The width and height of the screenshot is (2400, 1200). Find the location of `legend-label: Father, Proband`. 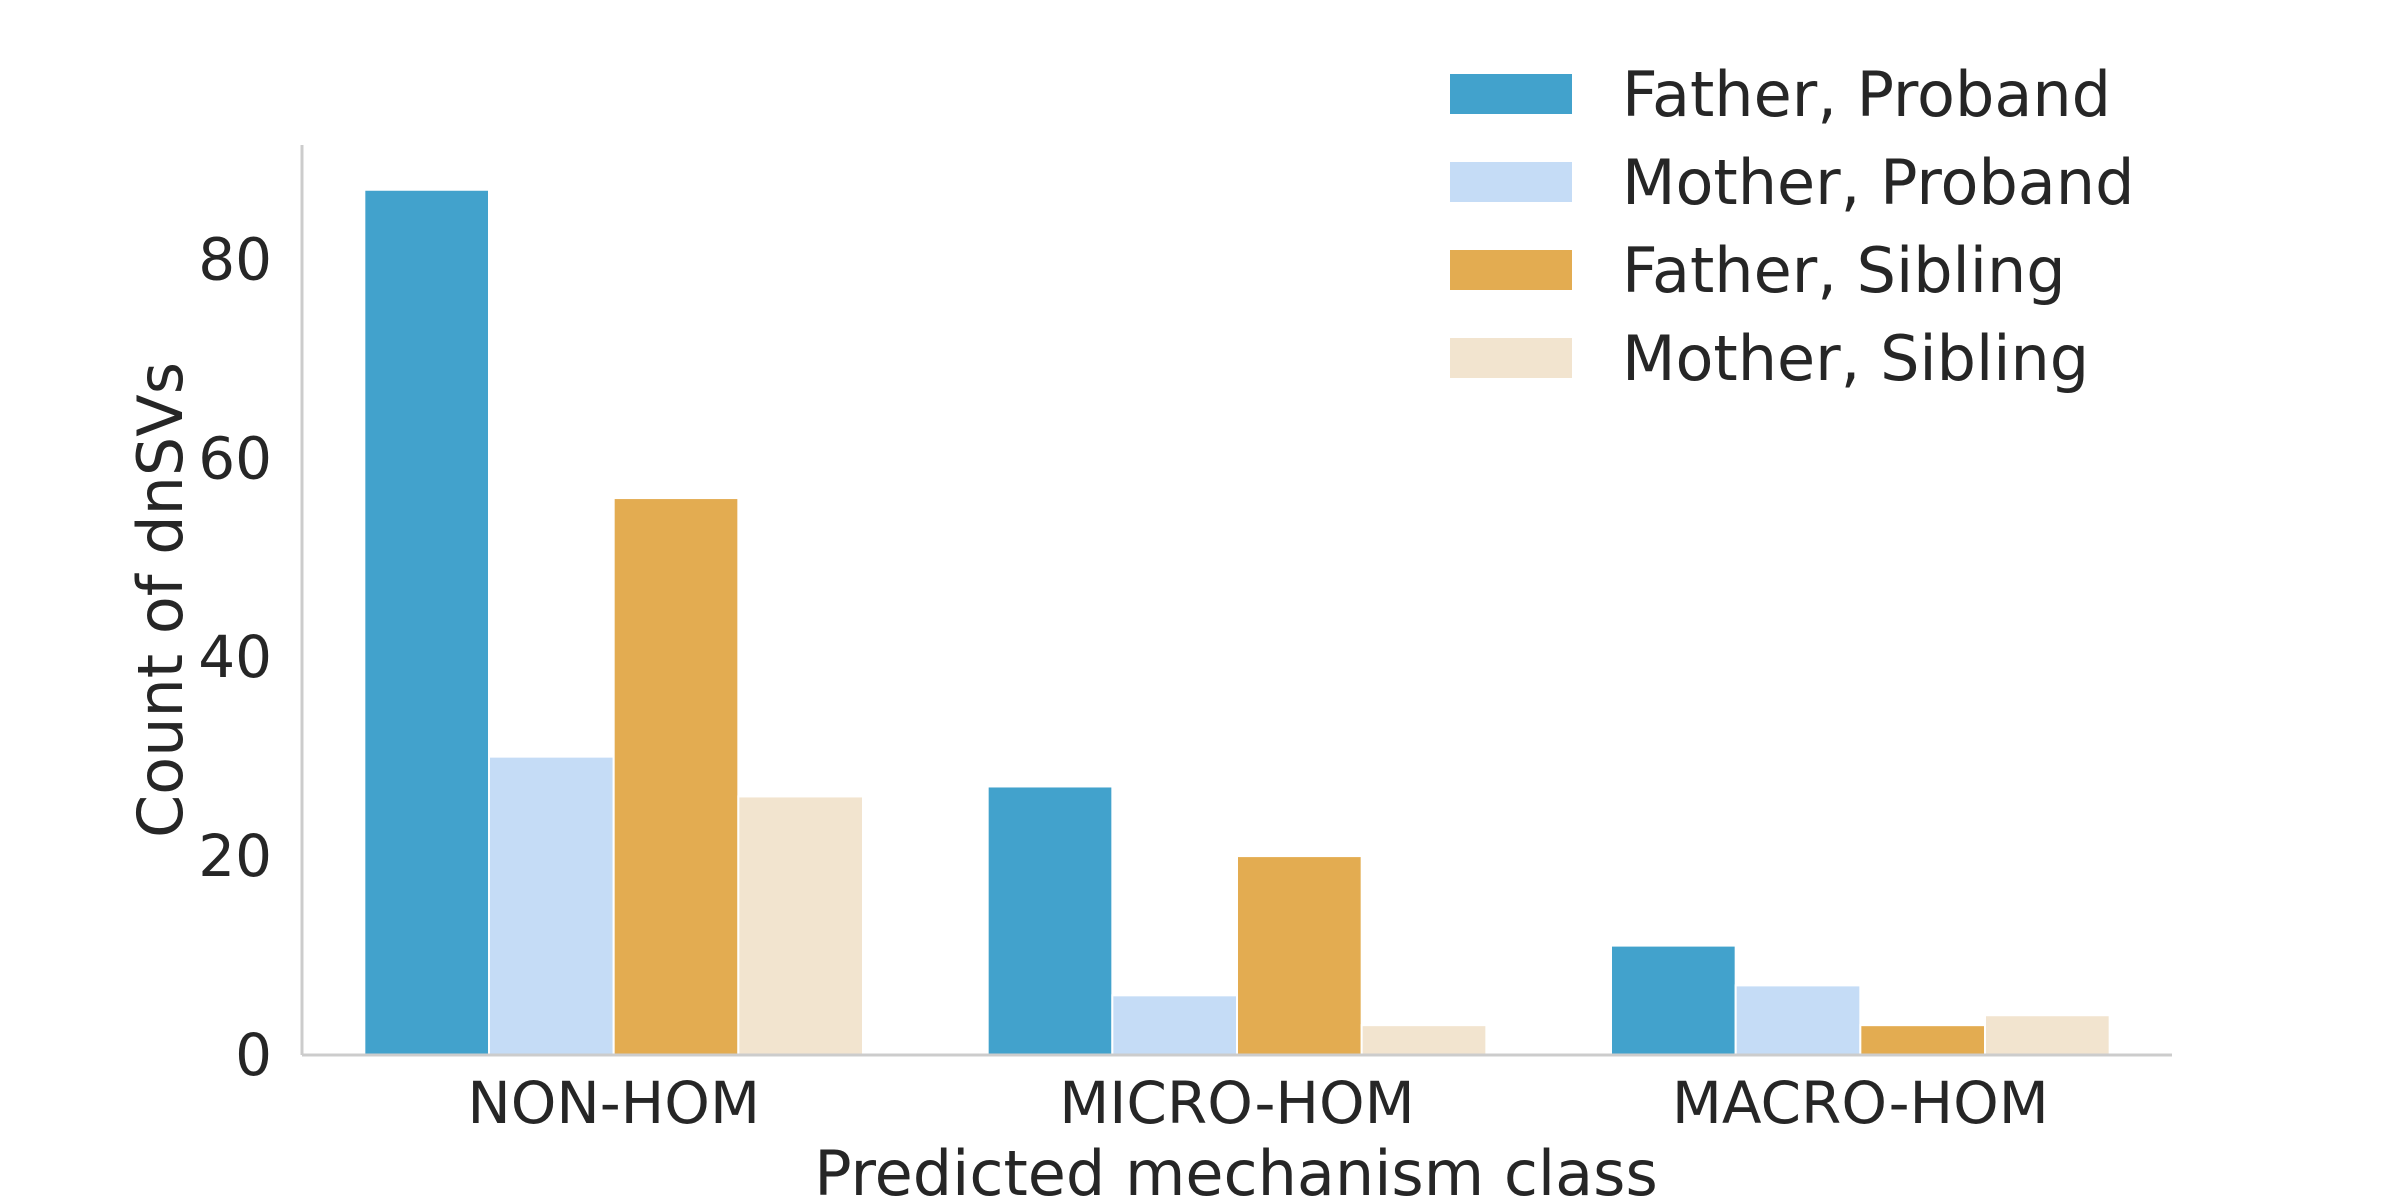

legend-label: Father, Proband is located at coordinates (1866, 94).